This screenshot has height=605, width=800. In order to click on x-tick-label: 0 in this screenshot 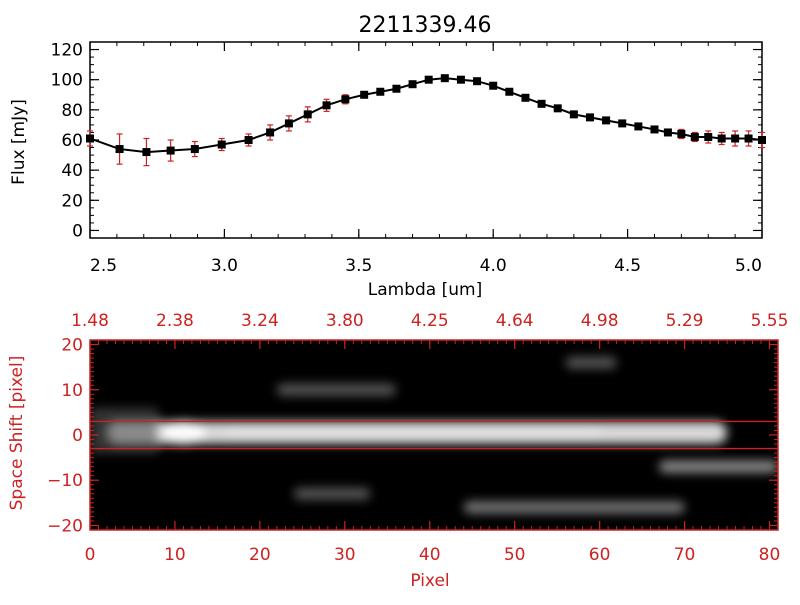, I will do `click(90, 555)`.